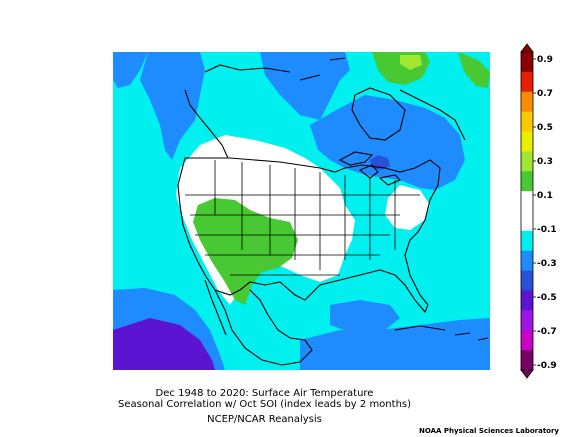 This screenshot has width=565, height=437. I want to click on green-region-greenland, so click(474, 70).